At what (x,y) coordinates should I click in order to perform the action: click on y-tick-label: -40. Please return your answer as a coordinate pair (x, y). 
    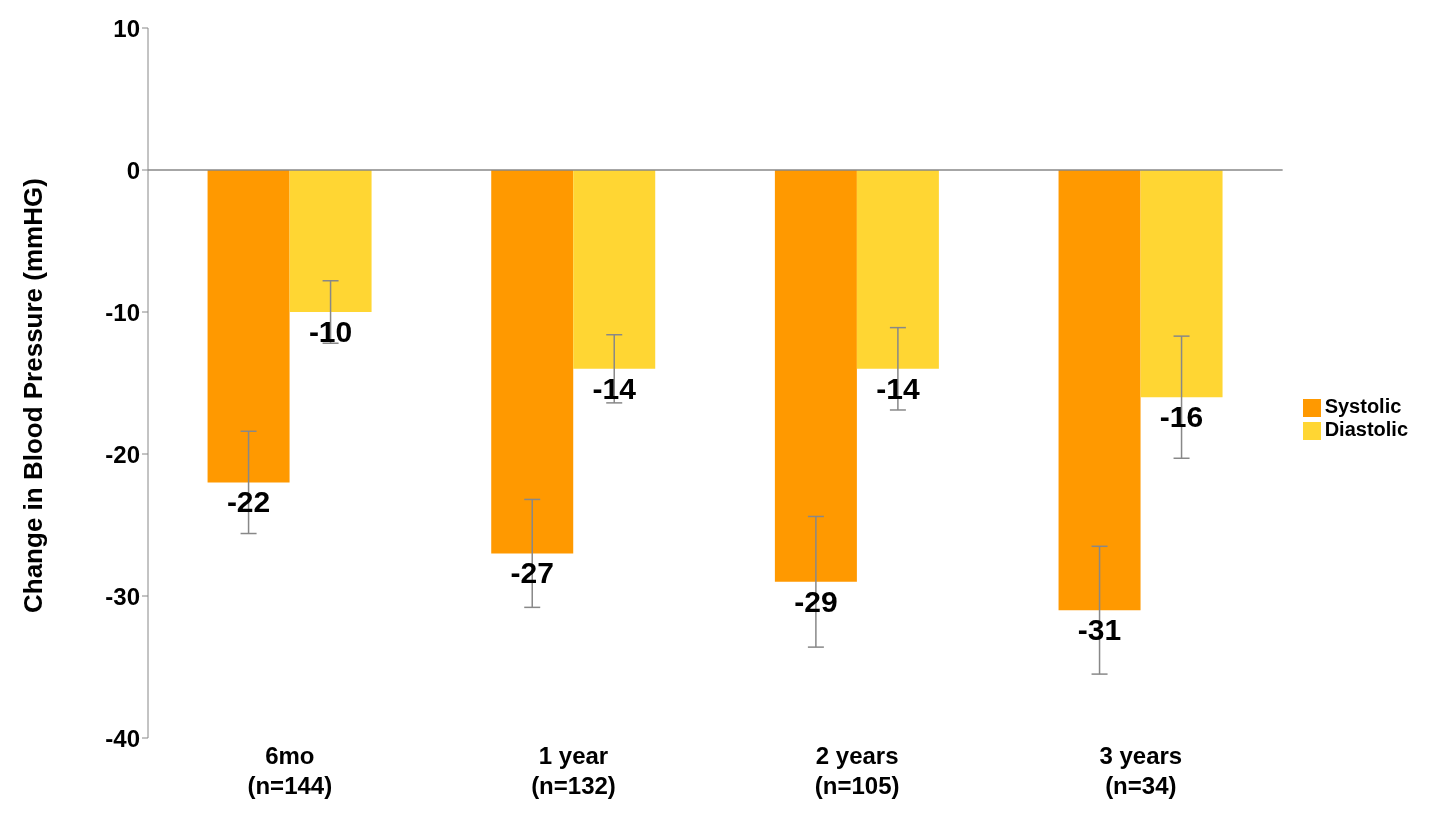
    Looking at the image, I should click on (122, 738).